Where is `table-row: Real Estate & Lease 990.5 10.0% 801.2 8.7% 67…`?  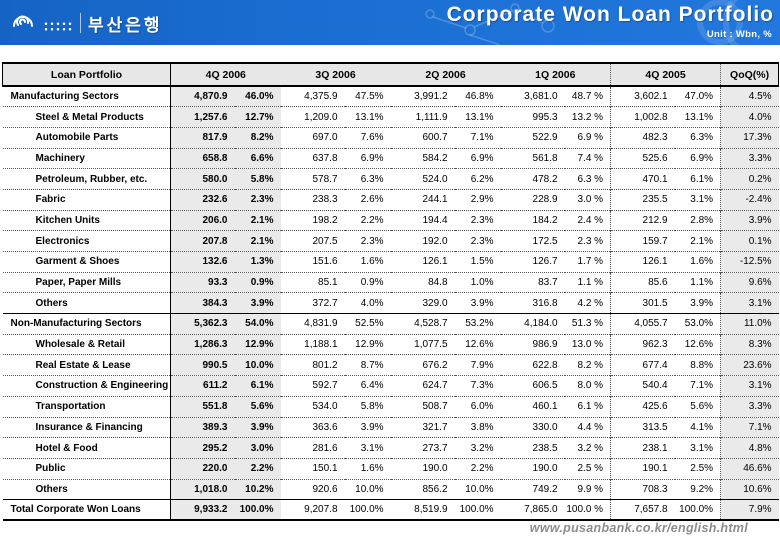 table-row: Real Estate & Lease 990.5 10.0% 801.2 8.7% 67… is located at coordinates (390, 365).